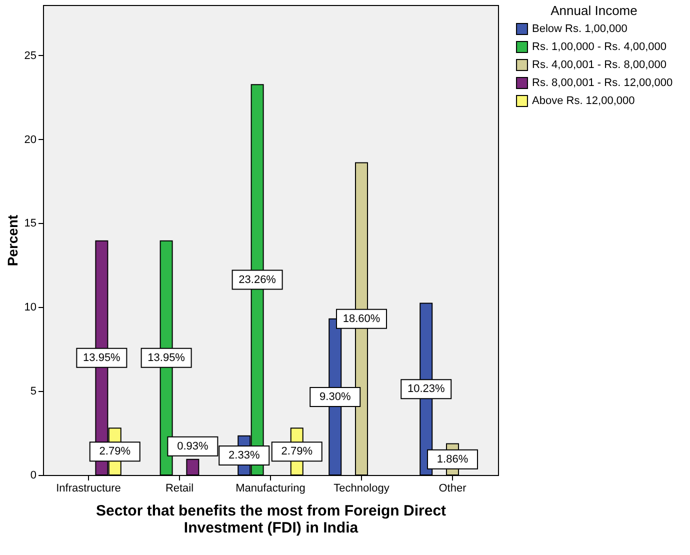 Image resolution: width=690 pixels, height=555 pixels. What do you see at coordinates (580, 29) in the screenshot?
I see `legend-label: Below Rs. 1,00,000` at bounding box center [580, 29].